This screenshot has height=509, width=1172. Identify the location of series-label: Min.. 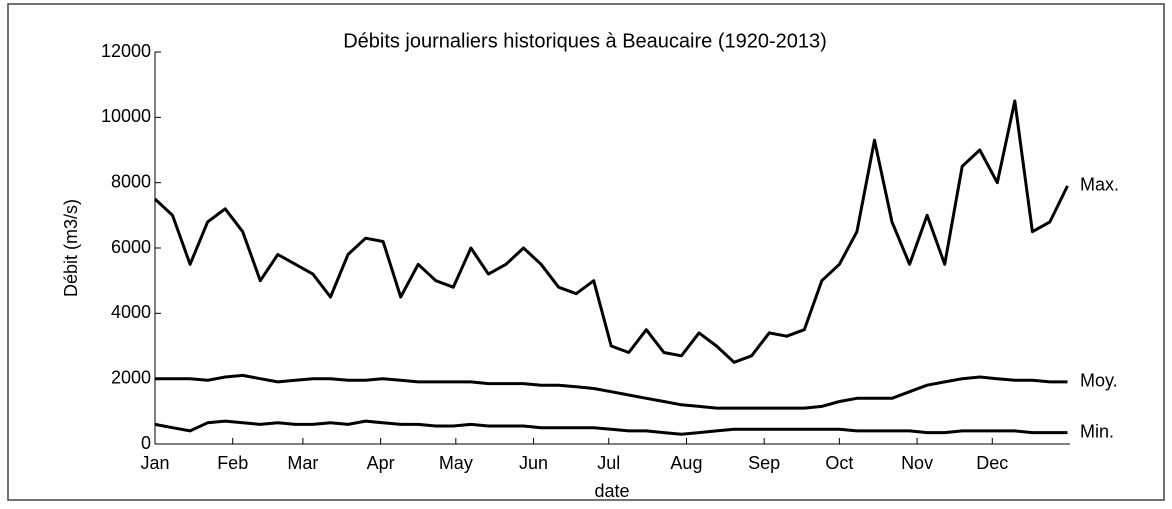
(1097, 431).